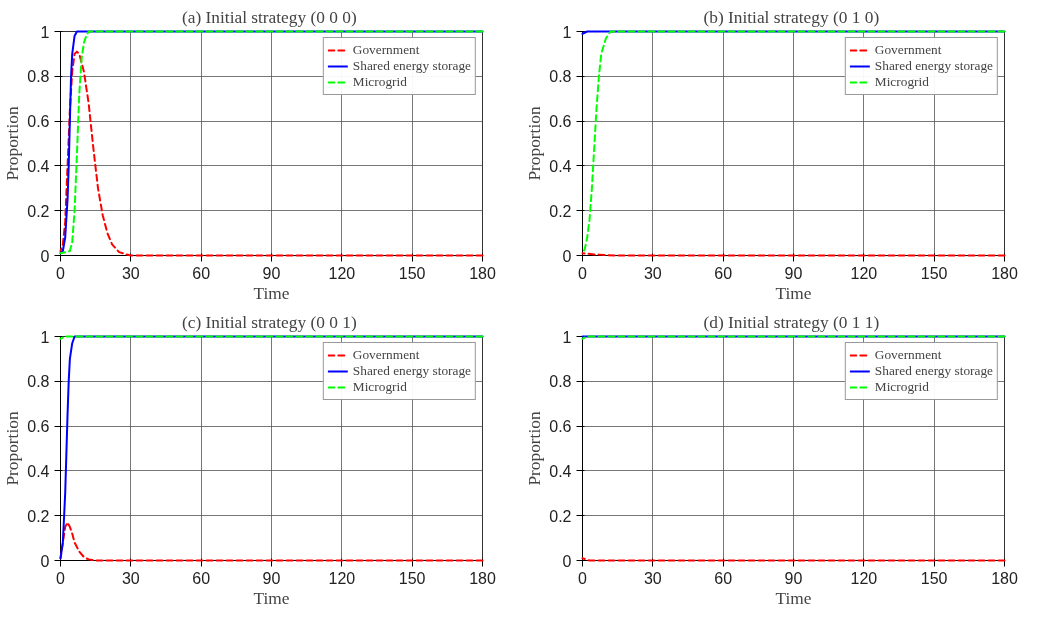 The width and height of the screenshot is (1054, 621). What do you see at coordinates (269, 322) in the screenshot?
I see `chart-title: (c) Initial strategy (0 0 1)` at bounding box center [269, 322].